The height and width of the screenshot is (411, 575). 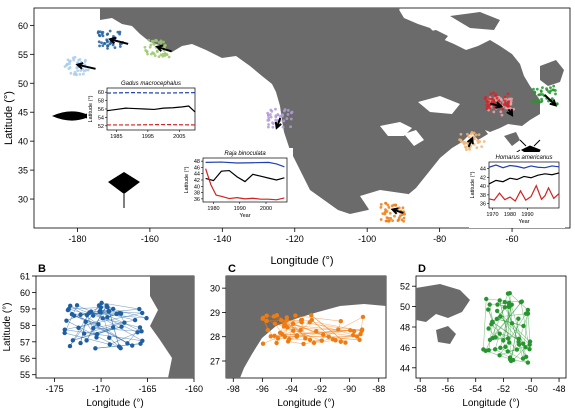 What do you see at coordinates (503, 389) in the screenshot?
I see `x-tick-label: -52` at bounding box center [503, 389].